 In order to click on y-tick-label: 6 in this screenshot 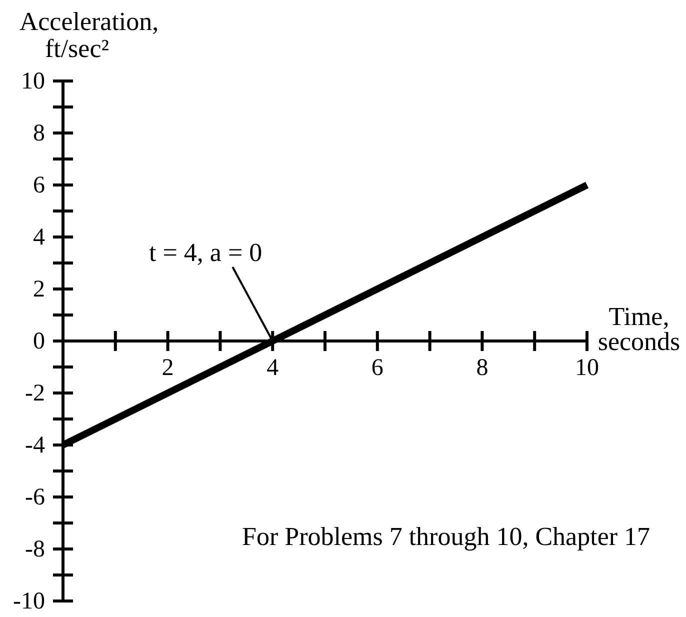, I will do `click(39, 185)`.